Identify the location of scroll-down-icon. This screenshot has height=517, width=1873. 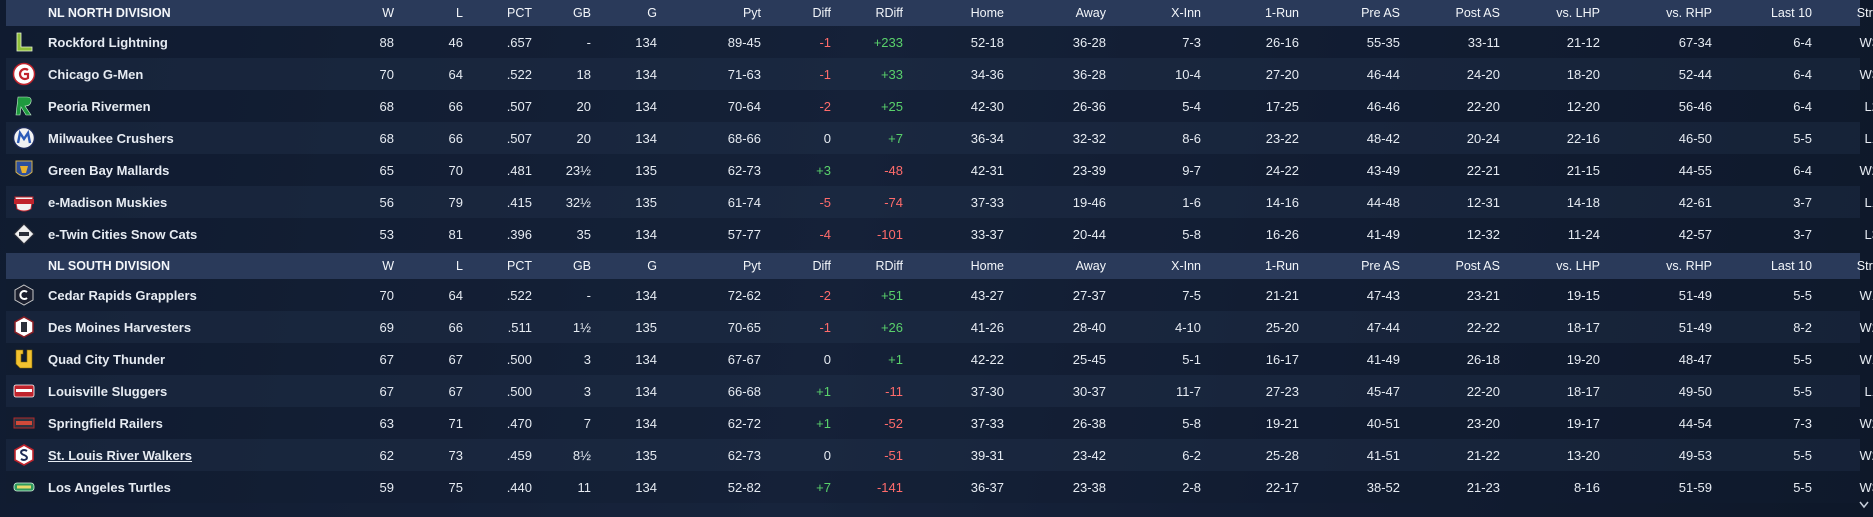
(1864, 505).